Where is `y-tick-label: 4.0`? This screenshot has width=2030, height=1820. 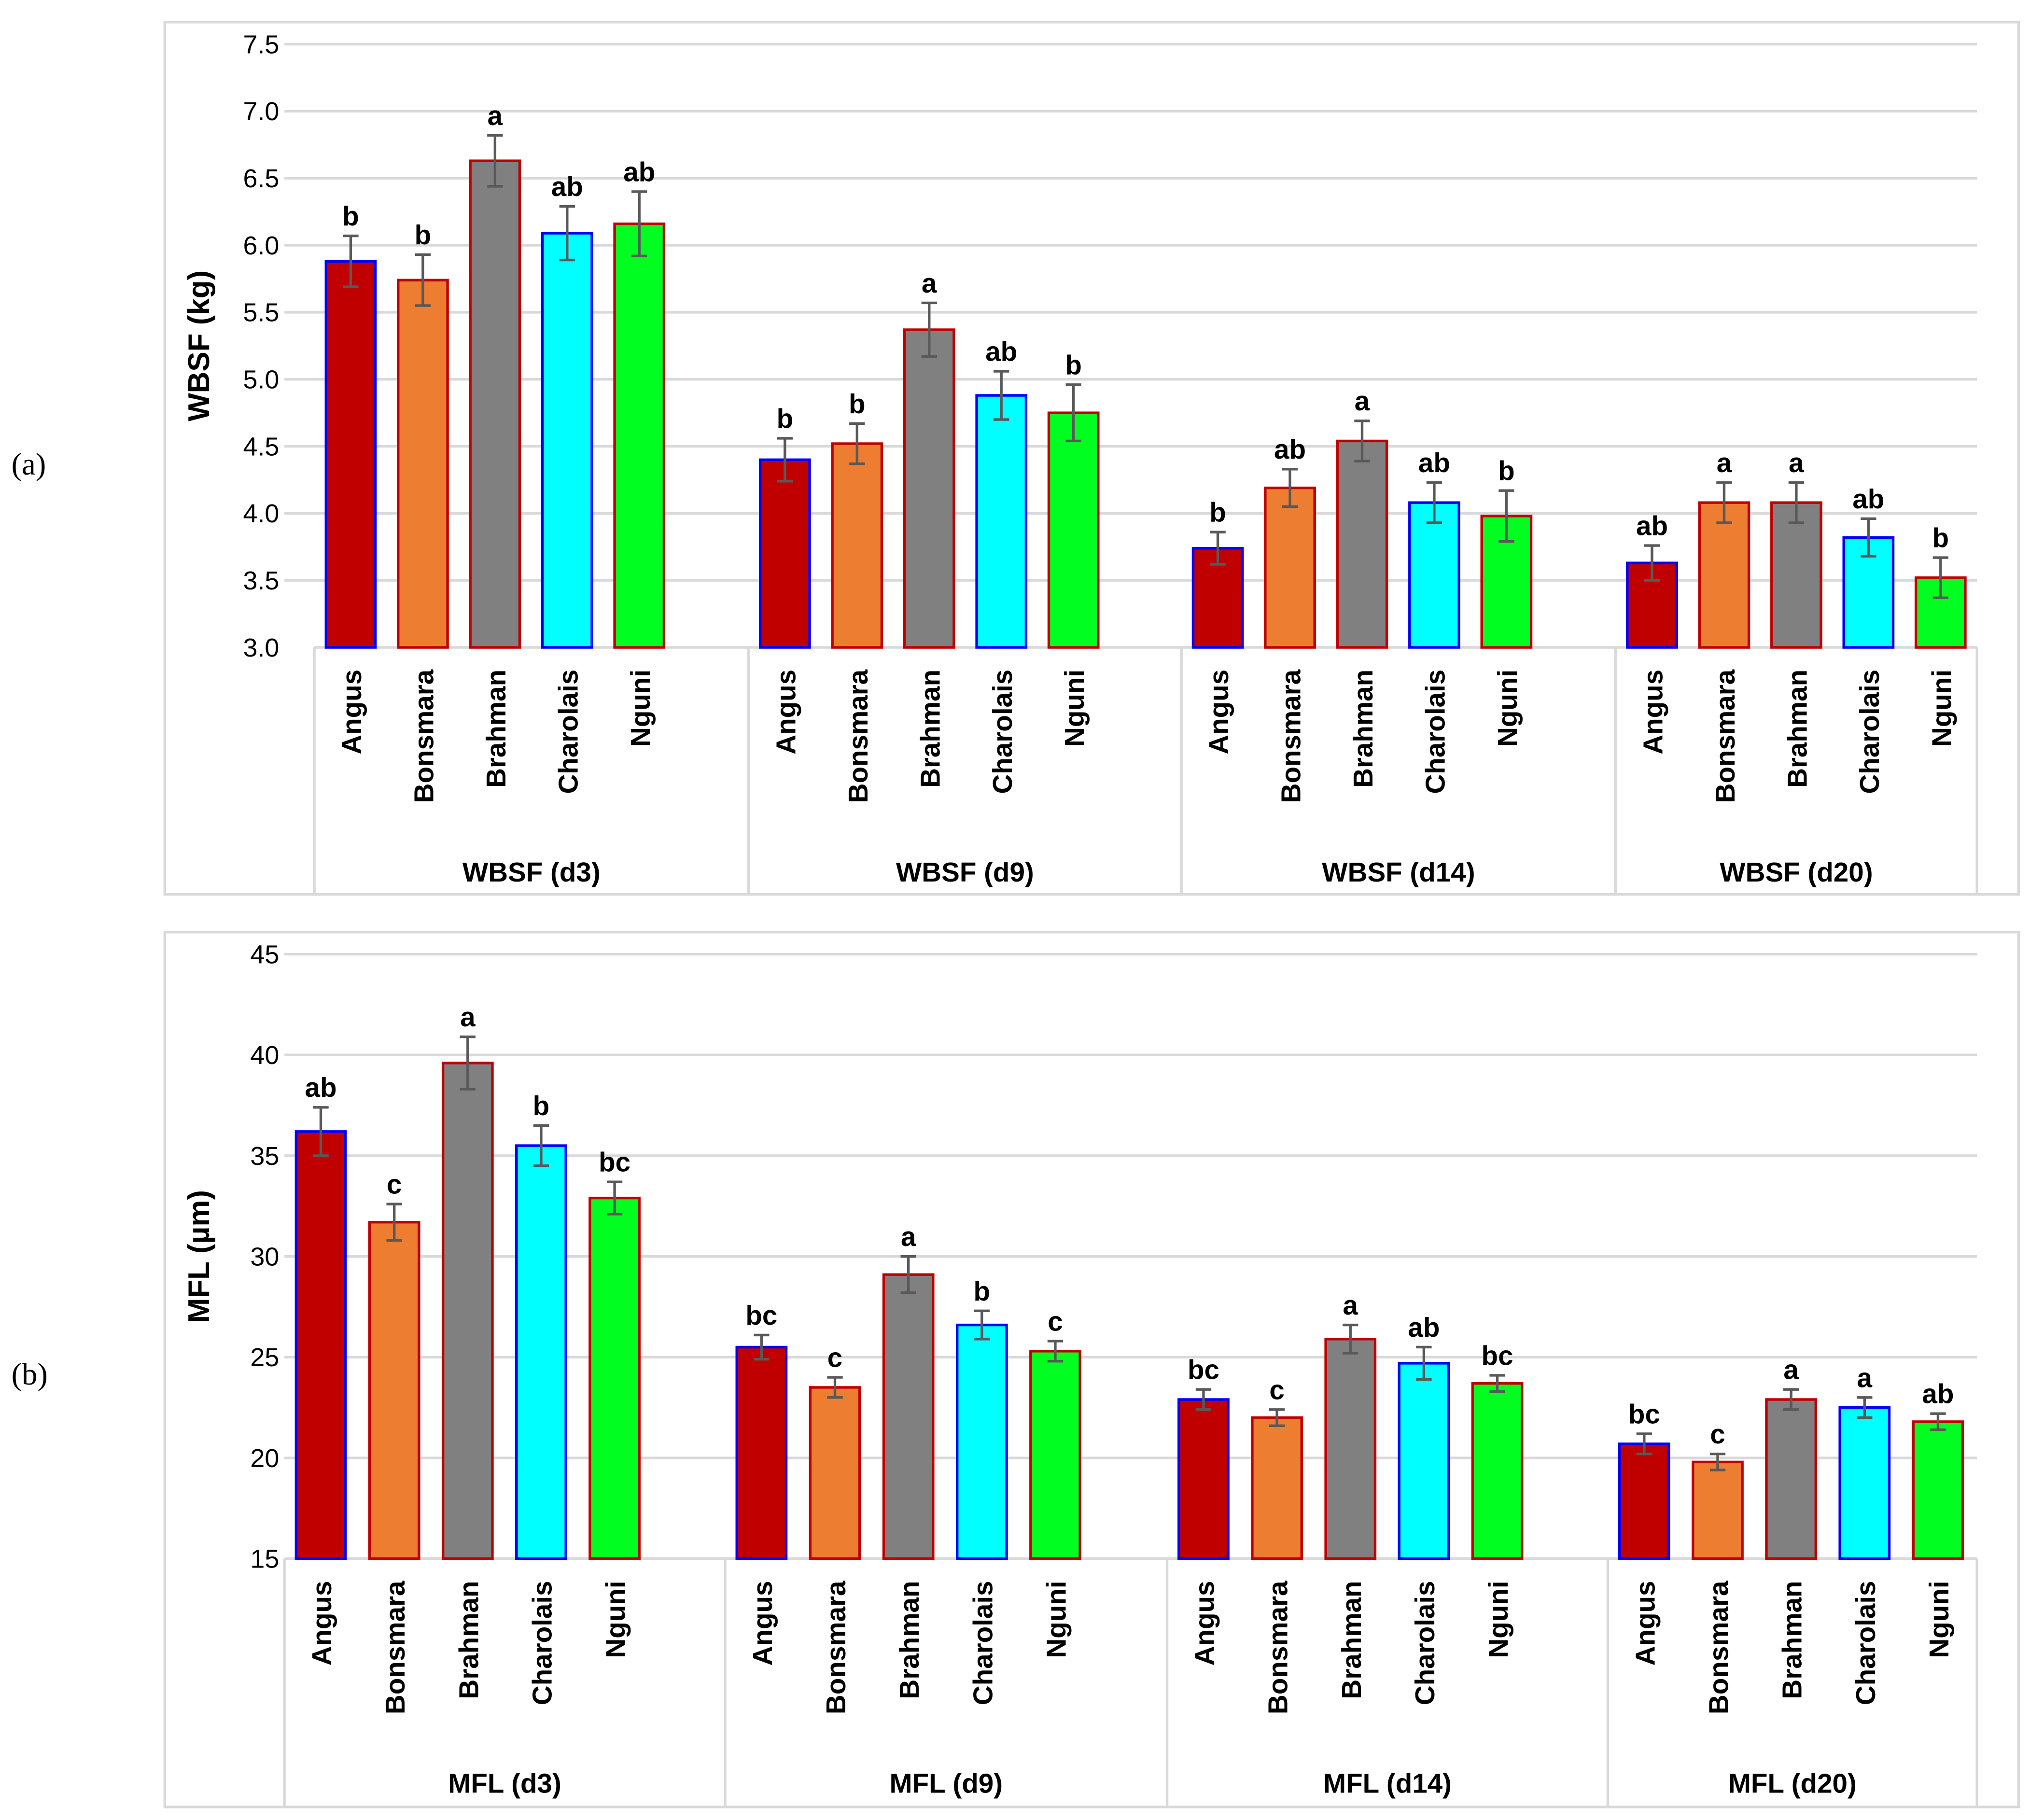 y-tick-label: 4.0 is located at coordinates (261, 514).